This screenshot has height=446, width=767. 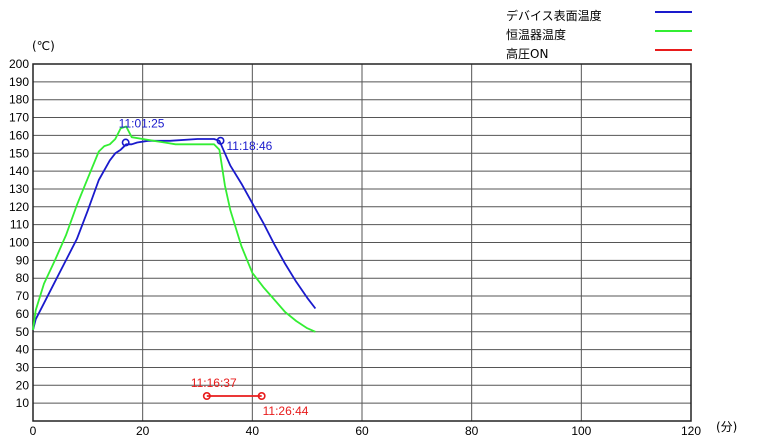 I want to click on y-tick-label: 170, so click(x=19, y=118).